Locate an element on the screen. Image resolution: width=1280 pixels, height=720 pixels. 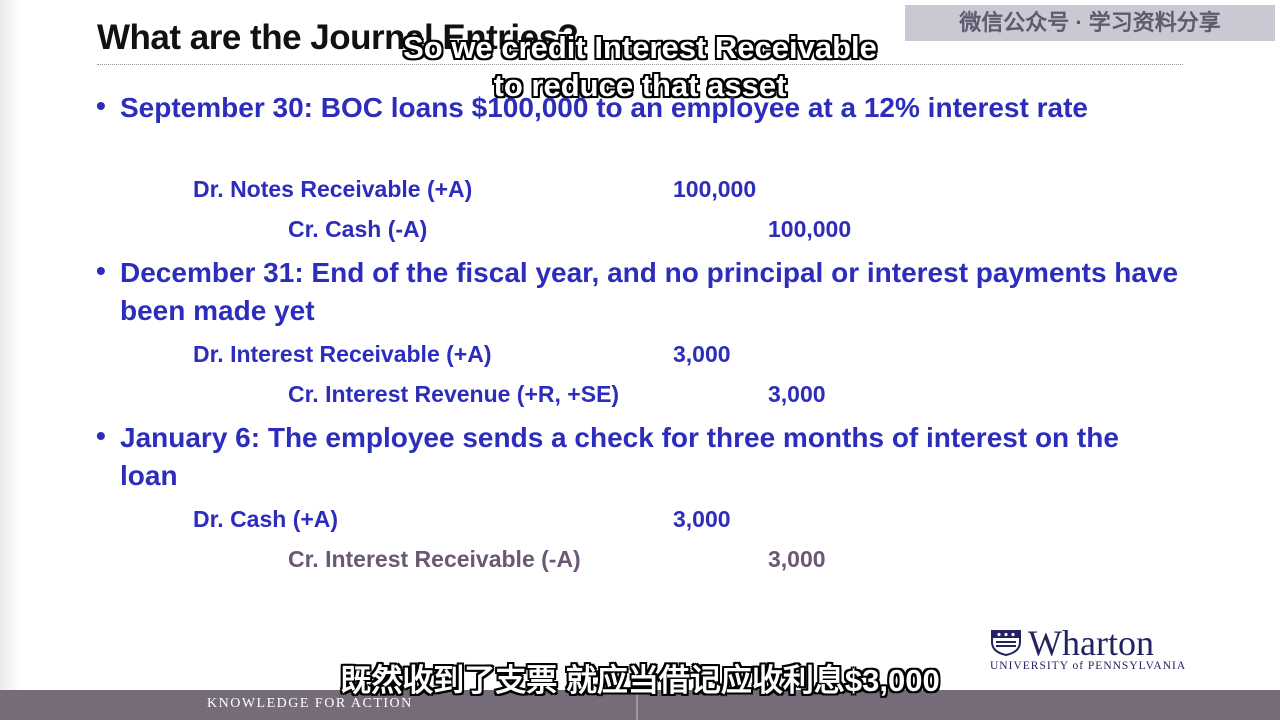
footer-tagline: KNOWLEDGE FOR ACTION is located at coordinates (310, 703).